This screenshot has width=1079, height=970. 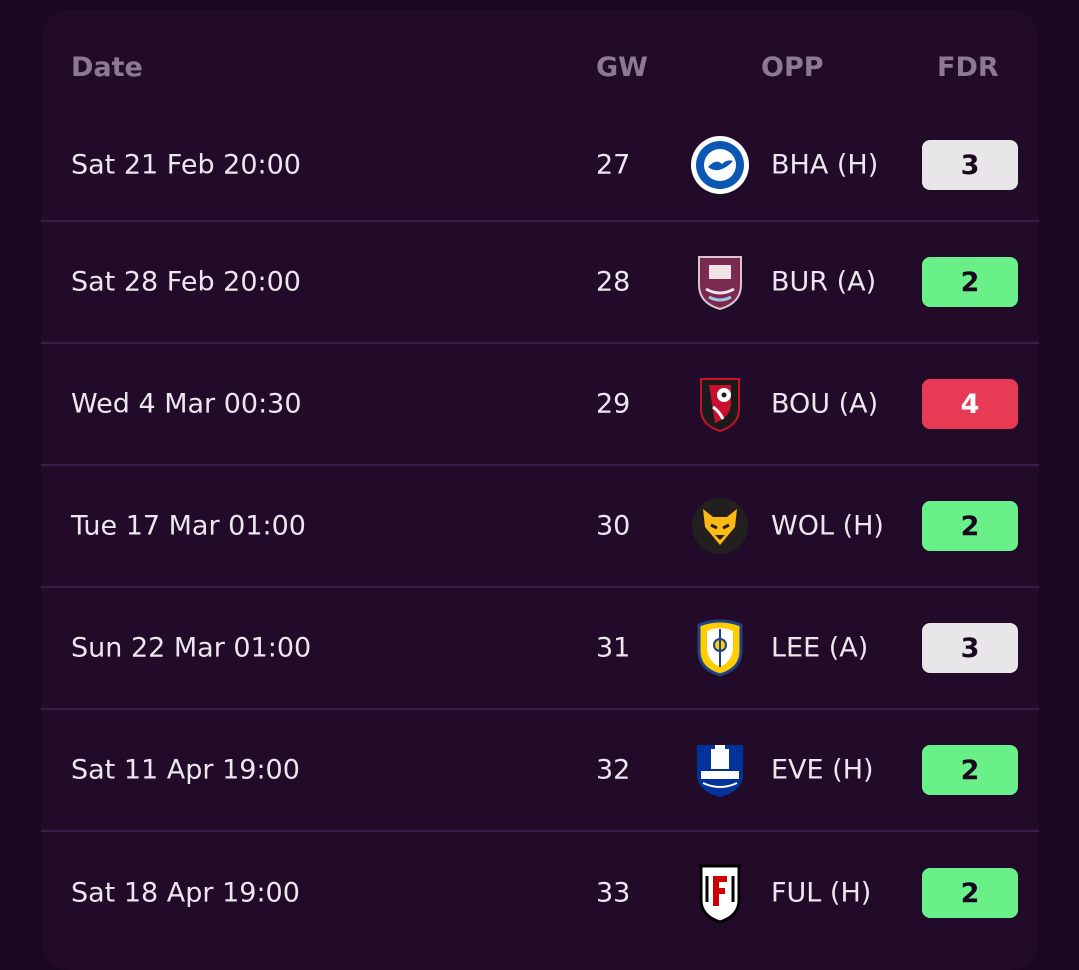 What do you see at coordinates (613, 893) in the screenshot?
I see `fixture-gameweek: 33` at bounding box center [613, 893].